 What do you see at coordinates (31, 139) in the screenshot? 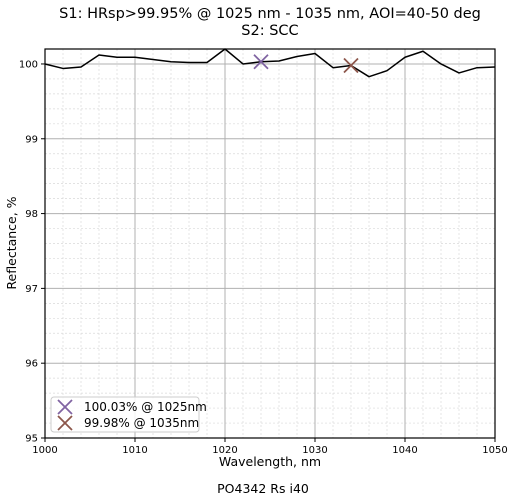
I see `y-tick-label: 99` at bounding box center [31, 139].